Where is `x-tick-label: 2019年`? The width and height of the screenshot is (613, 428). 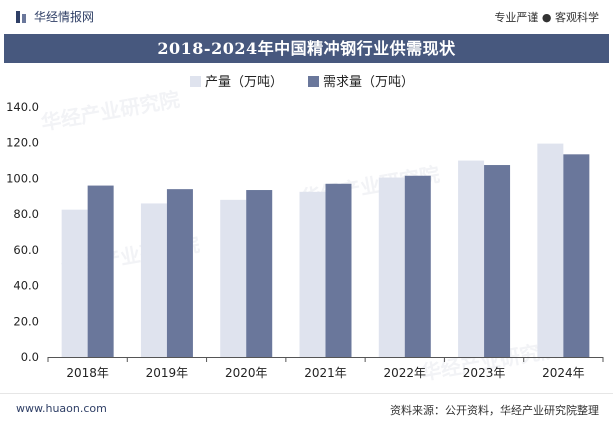 x-tick-label: 2019年 is located at coordinates (167, 373).